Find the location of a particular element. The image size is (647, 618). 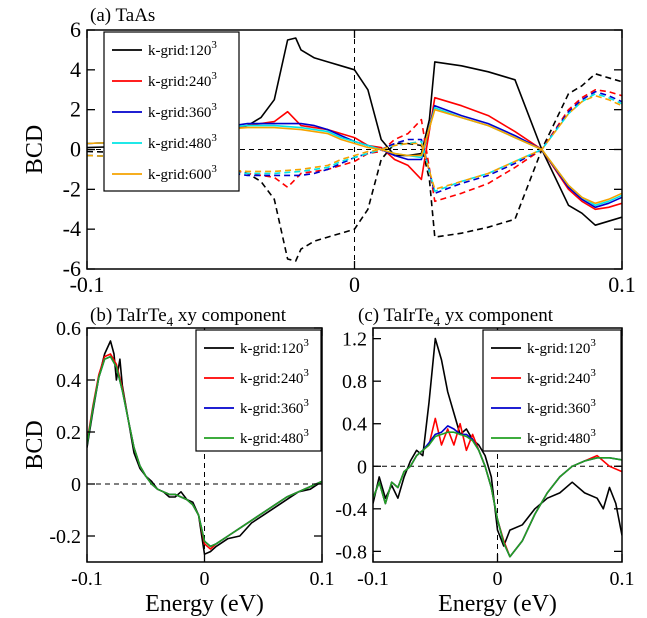

panel-title: (a) TaAs is located at coordinates (122, 15).